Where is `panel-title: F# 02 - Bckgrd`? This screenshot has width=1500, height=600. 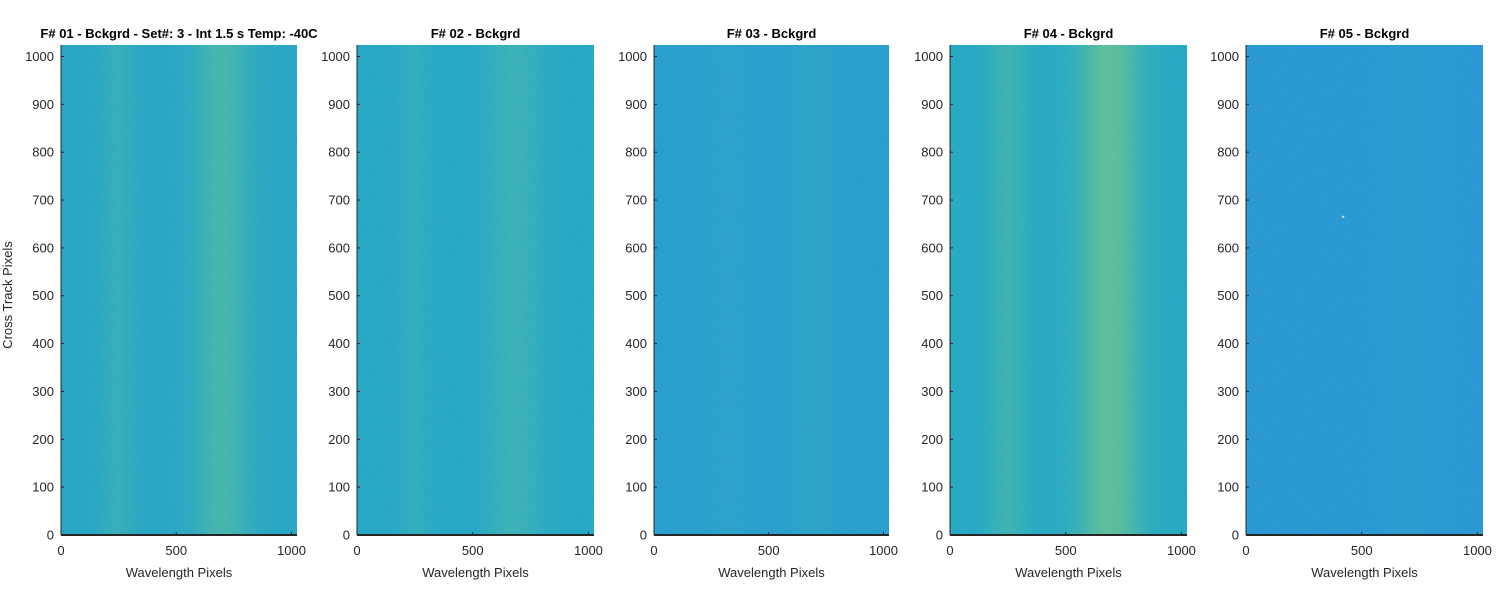
panel-title: F# 02 - Bckgrd is located at coordinates (476, 33).